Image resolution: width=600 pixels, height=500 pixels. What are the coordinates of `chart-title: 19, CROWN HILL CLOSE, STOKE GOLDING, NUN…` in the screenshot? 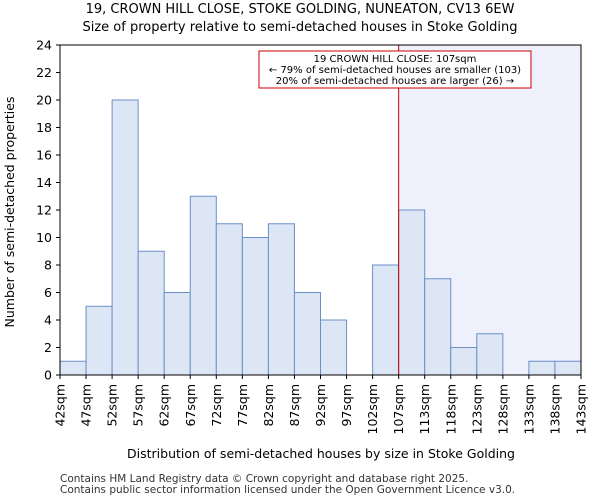 It's located at (300, 9).